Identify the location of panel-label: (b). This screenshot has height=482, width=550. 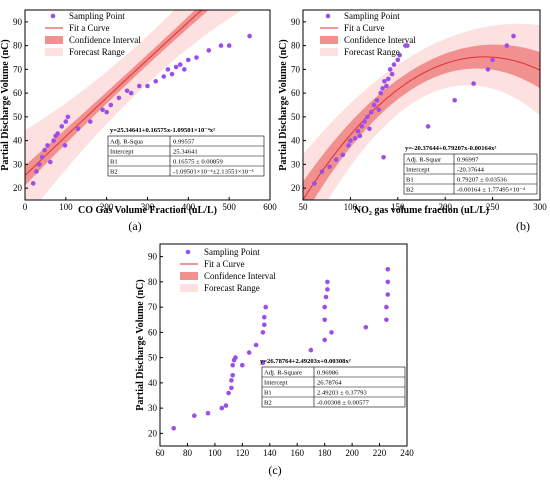
(523, 226).